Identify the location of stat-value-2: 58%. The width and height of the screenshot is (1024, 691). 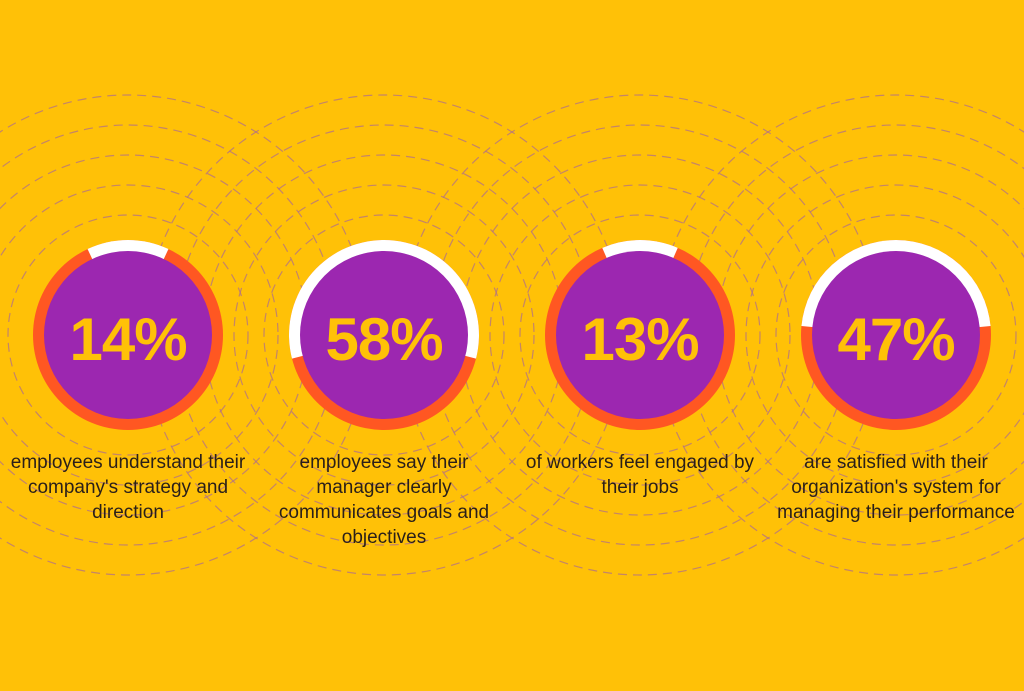
(384, 339).